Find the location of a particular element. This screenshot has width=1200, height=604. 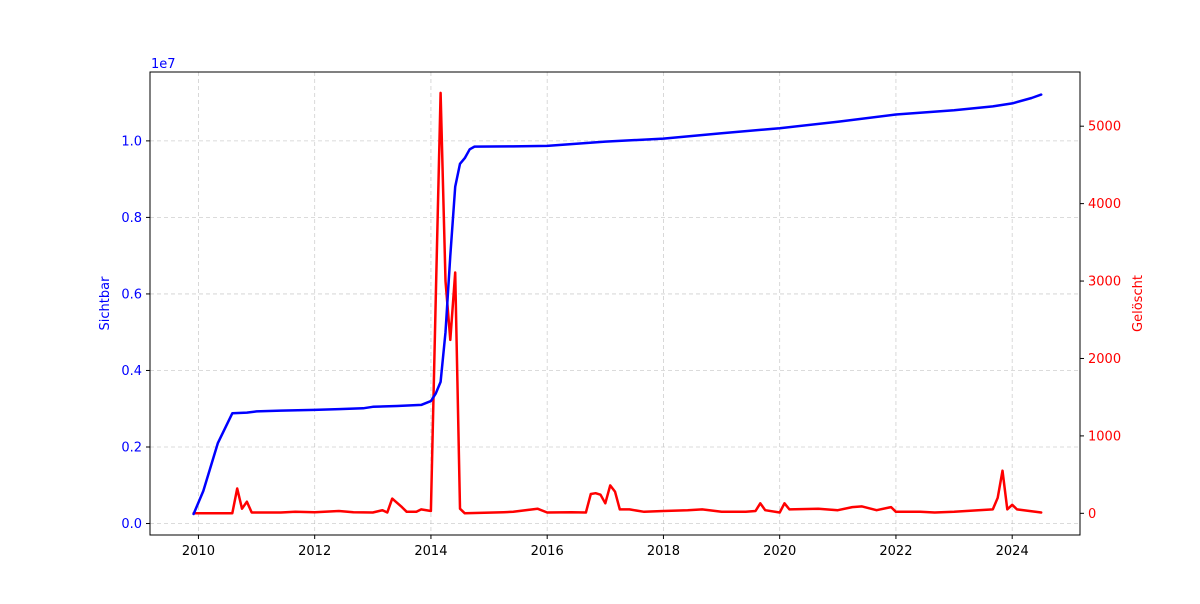

left-axis-label: Sichtbar is located at coordinates (105, 303).